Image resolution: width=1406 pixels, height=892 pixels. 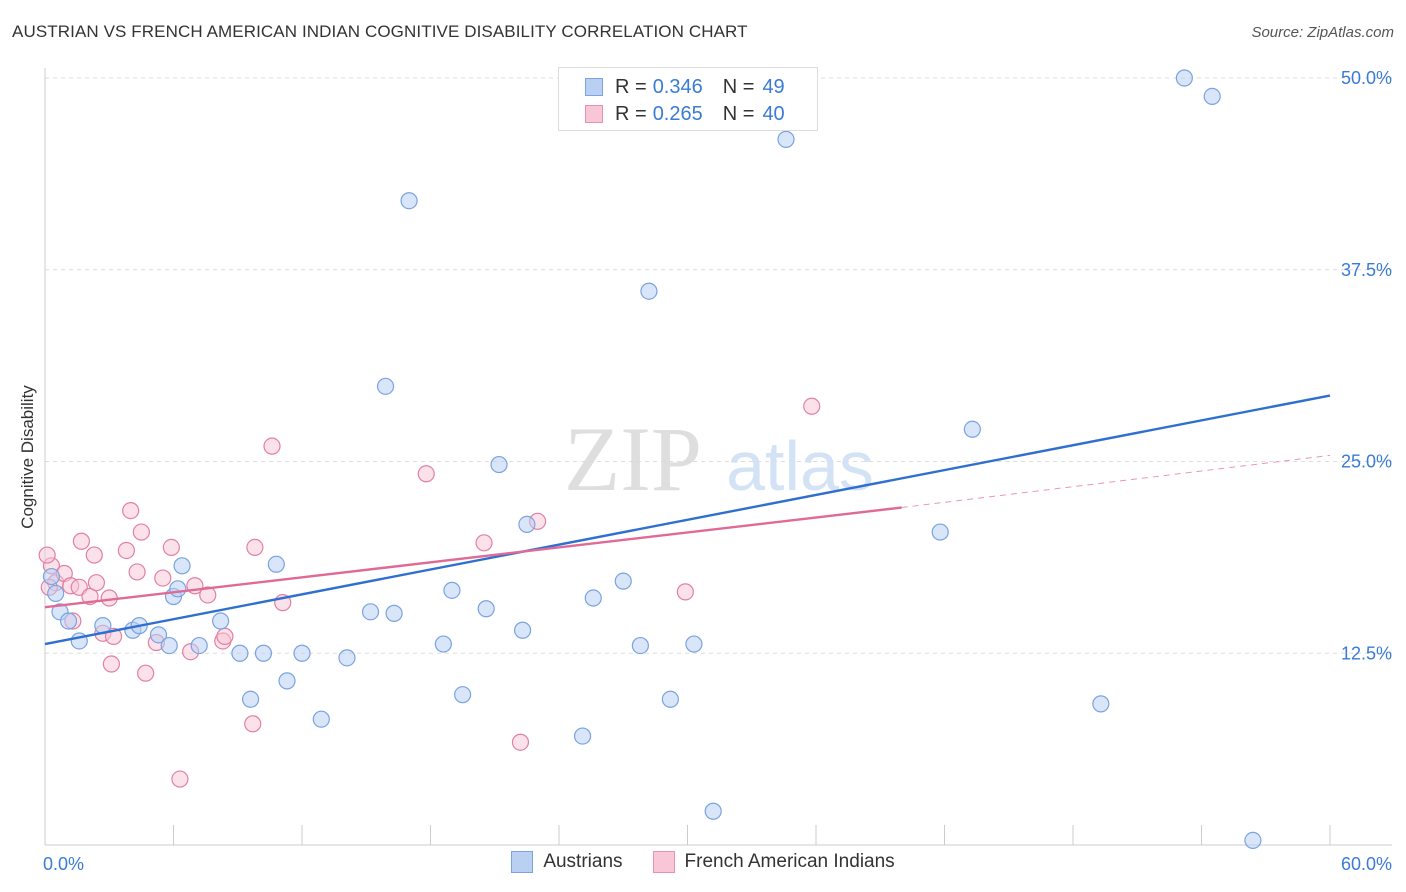 I want to click on y-axis-label: Cognitive Disability, so click(x=27, y=457).